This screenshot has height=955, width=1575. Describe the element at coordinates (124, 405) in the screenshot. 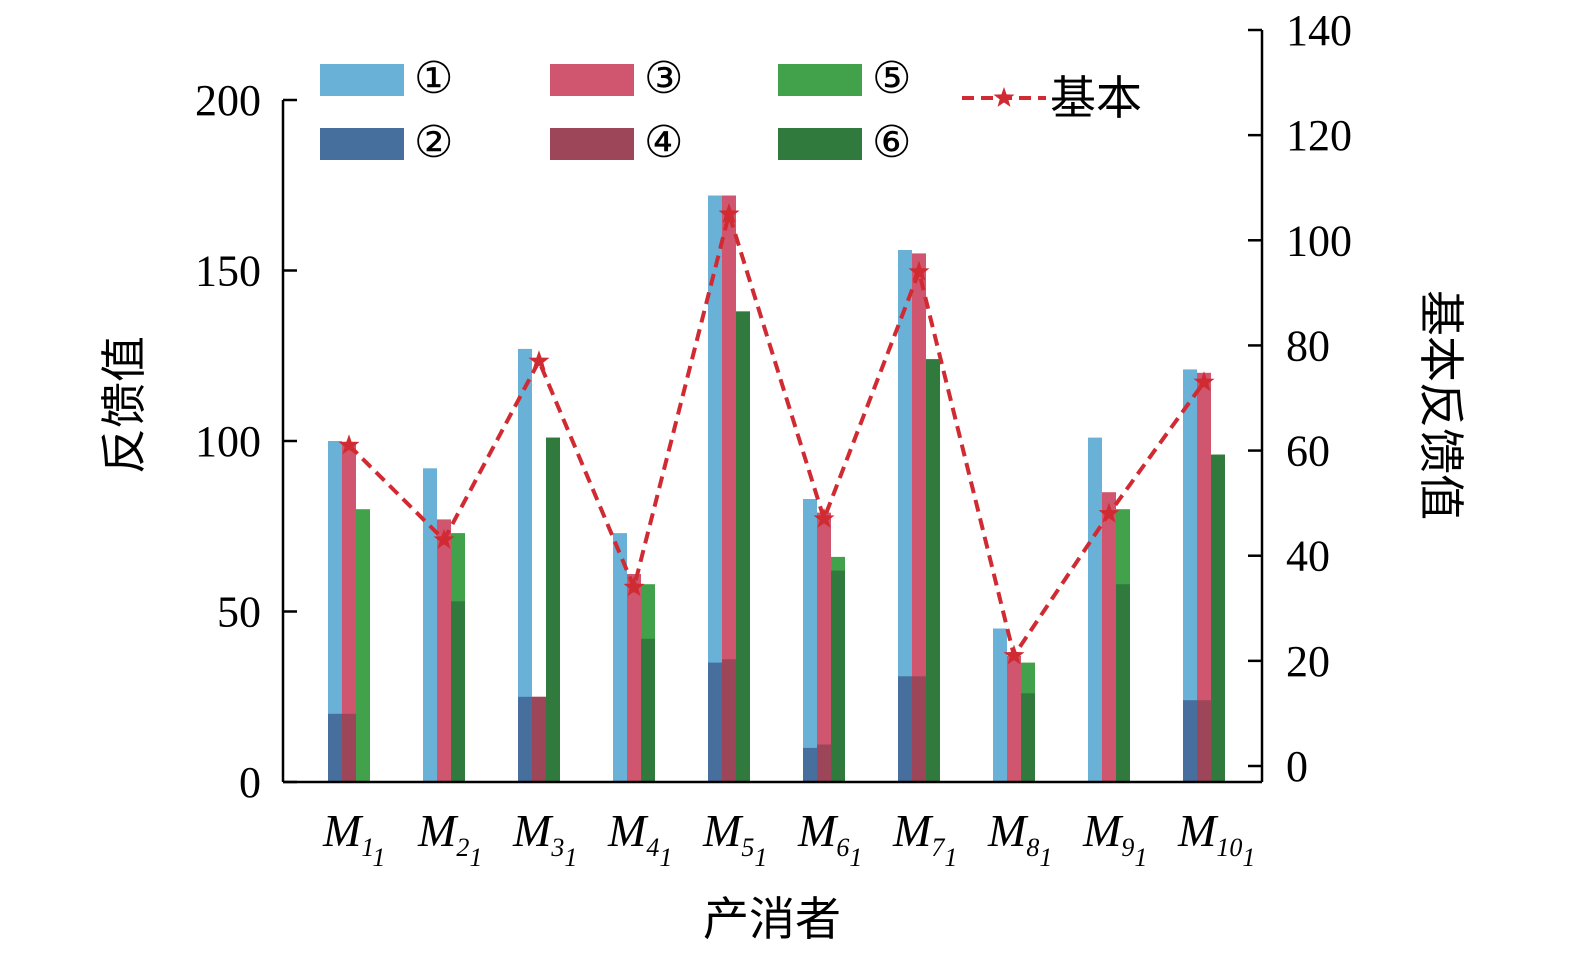

I see `left-y-axis-title: 反馈值` at that location.